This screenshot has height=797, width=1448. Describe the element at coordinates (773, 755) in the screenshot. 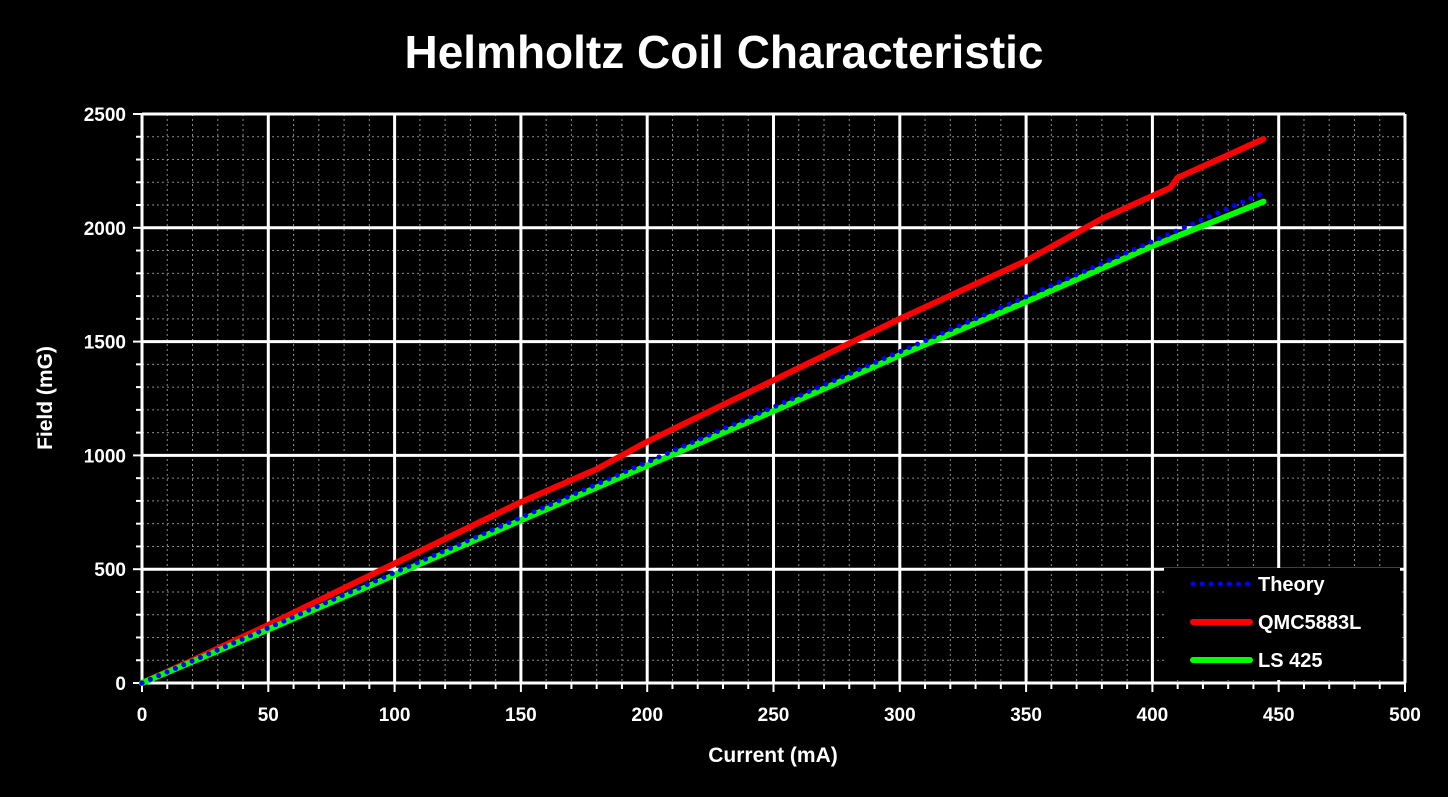

I see `x-axis-label: Current (mA)` at that location.